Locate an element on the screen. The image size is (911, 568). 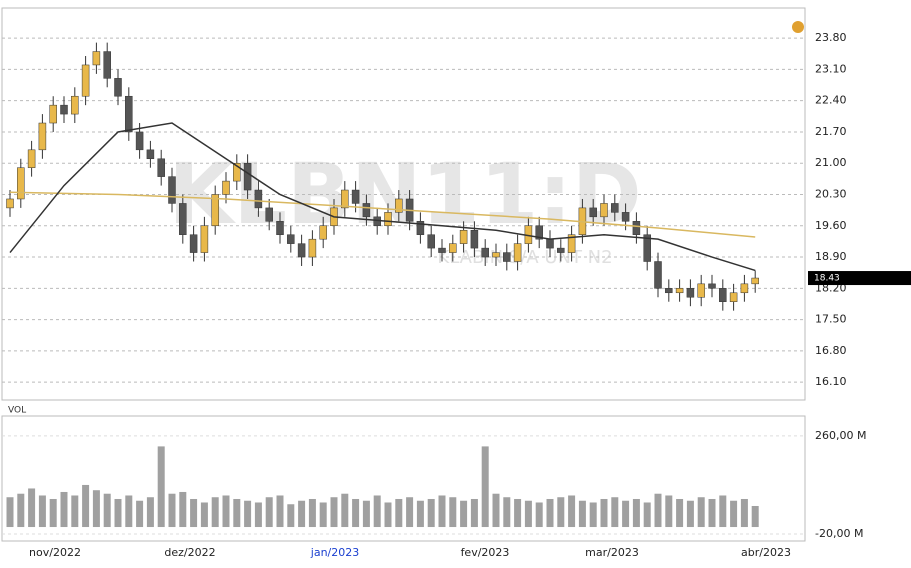
y-tick-label: 16.80 is located at coordinates (831, 350).